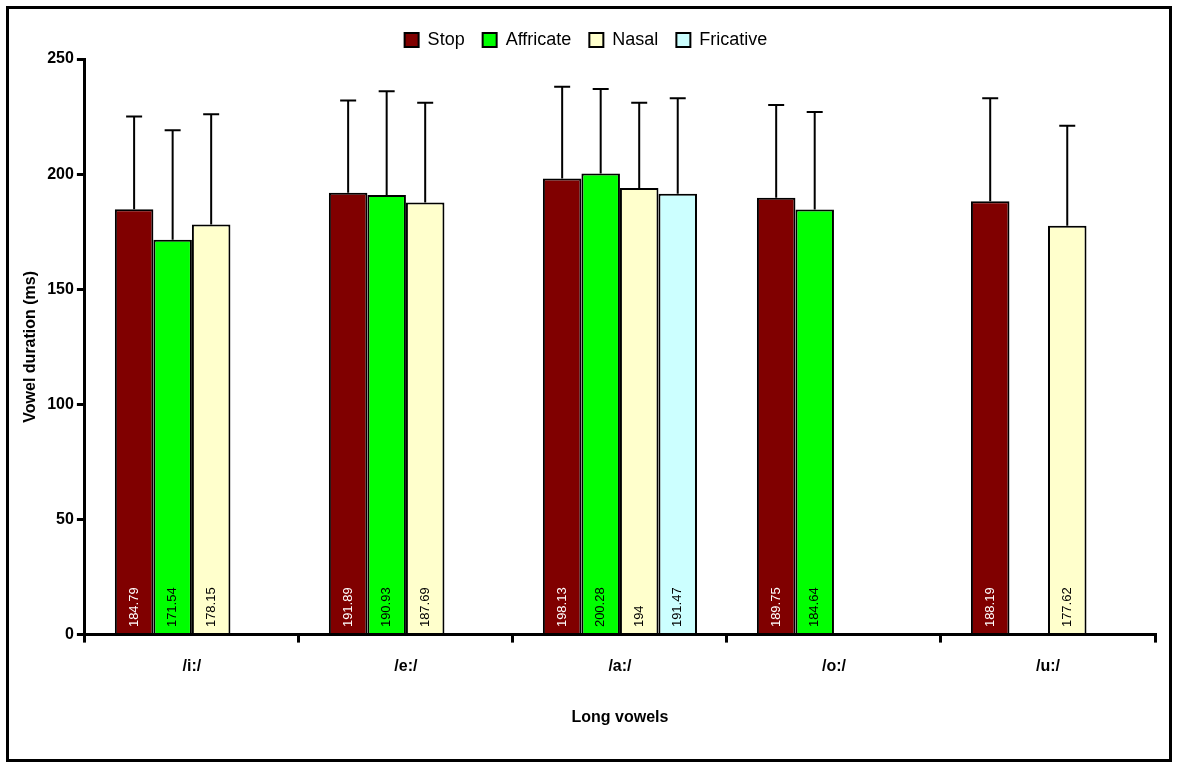 This screenshot has height=767, width=1177. What do you see at coordinates (424, 607) in the screenshot?
I see `data-label: 187.69` at bounding box center [424, 607].